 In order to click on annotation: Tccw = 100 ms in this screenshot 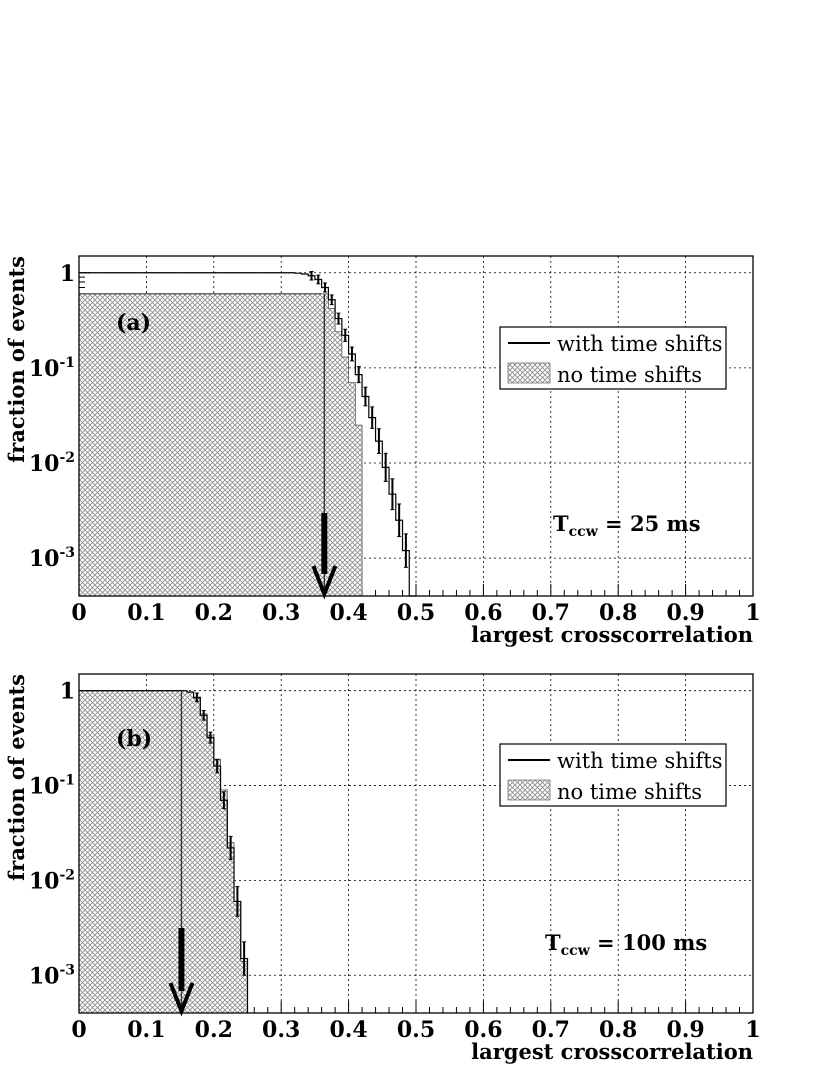, I will do `click(626, 944)`.